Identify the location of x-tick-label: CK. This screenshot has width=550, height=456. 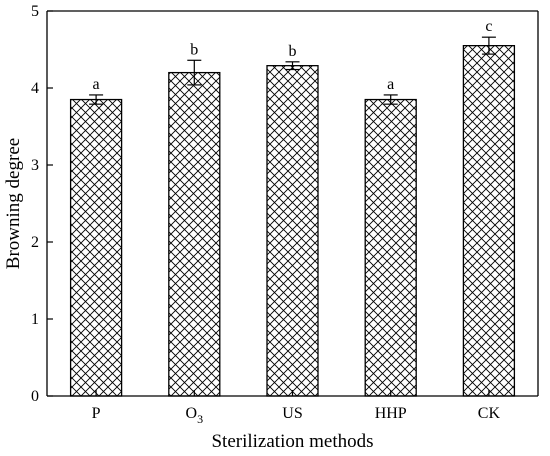
(489, 413).